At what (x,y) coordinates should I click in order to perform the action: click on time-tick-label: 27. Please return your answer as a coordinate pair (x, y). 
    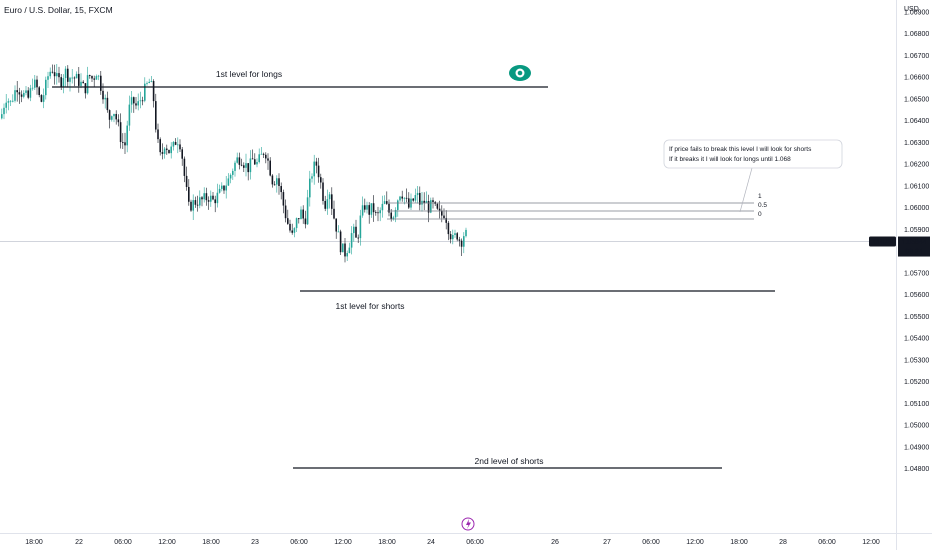
    Looking at the image, I should click on (607, 542).